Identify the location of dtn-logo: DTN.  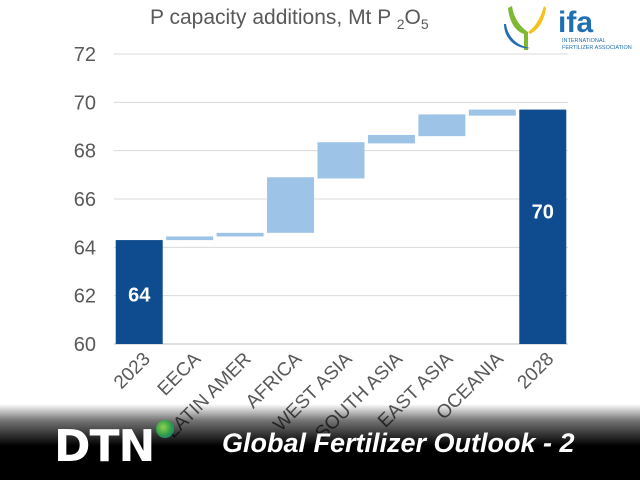
(104, 446).